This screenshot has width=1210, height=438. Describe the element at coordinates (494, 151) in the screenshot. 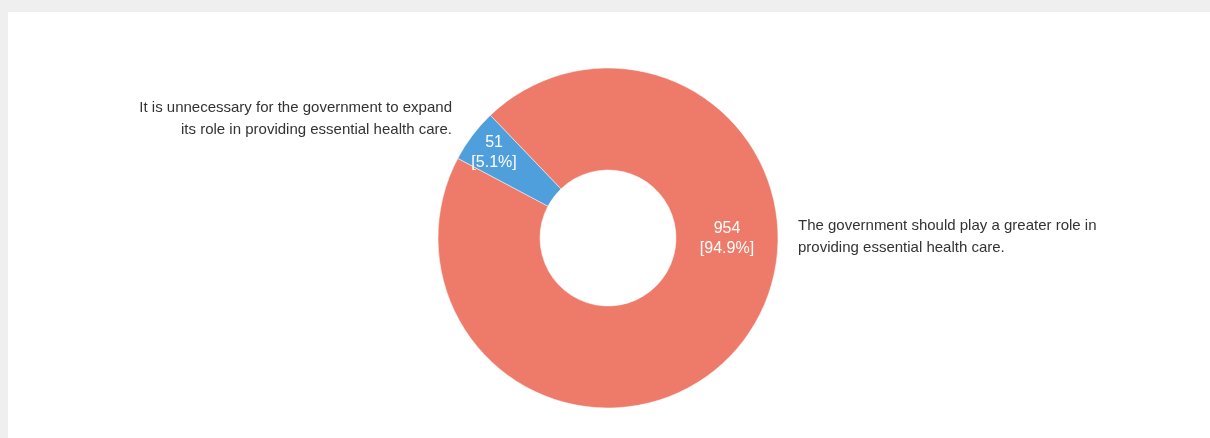

I see `data-label: 51 [5.1%]` at that location.